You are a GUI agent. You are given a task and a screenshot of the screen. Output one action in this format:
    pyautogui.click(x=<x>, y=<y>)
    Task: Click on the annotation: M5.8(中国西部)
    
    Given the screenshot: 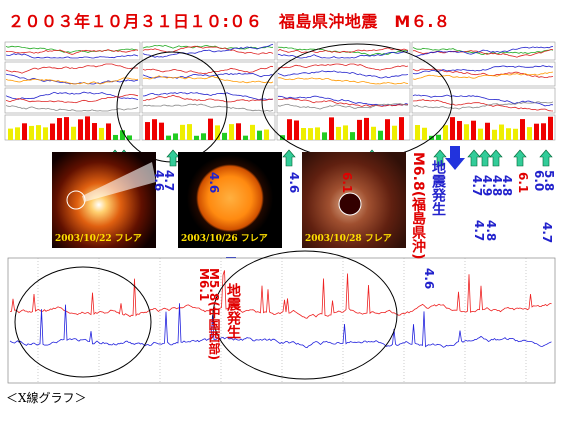 What is the action you would take?
    pyautogui.click(x=214, y=314)
    